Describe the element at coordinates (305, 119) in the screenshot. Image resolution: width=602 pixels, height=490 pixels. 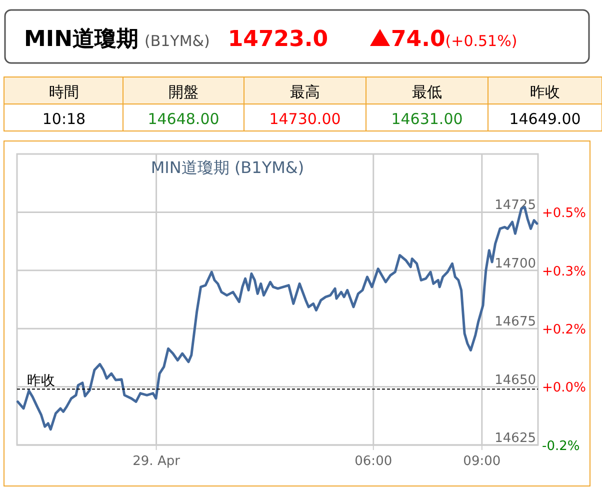
I see `text: 14730.00` at that location.